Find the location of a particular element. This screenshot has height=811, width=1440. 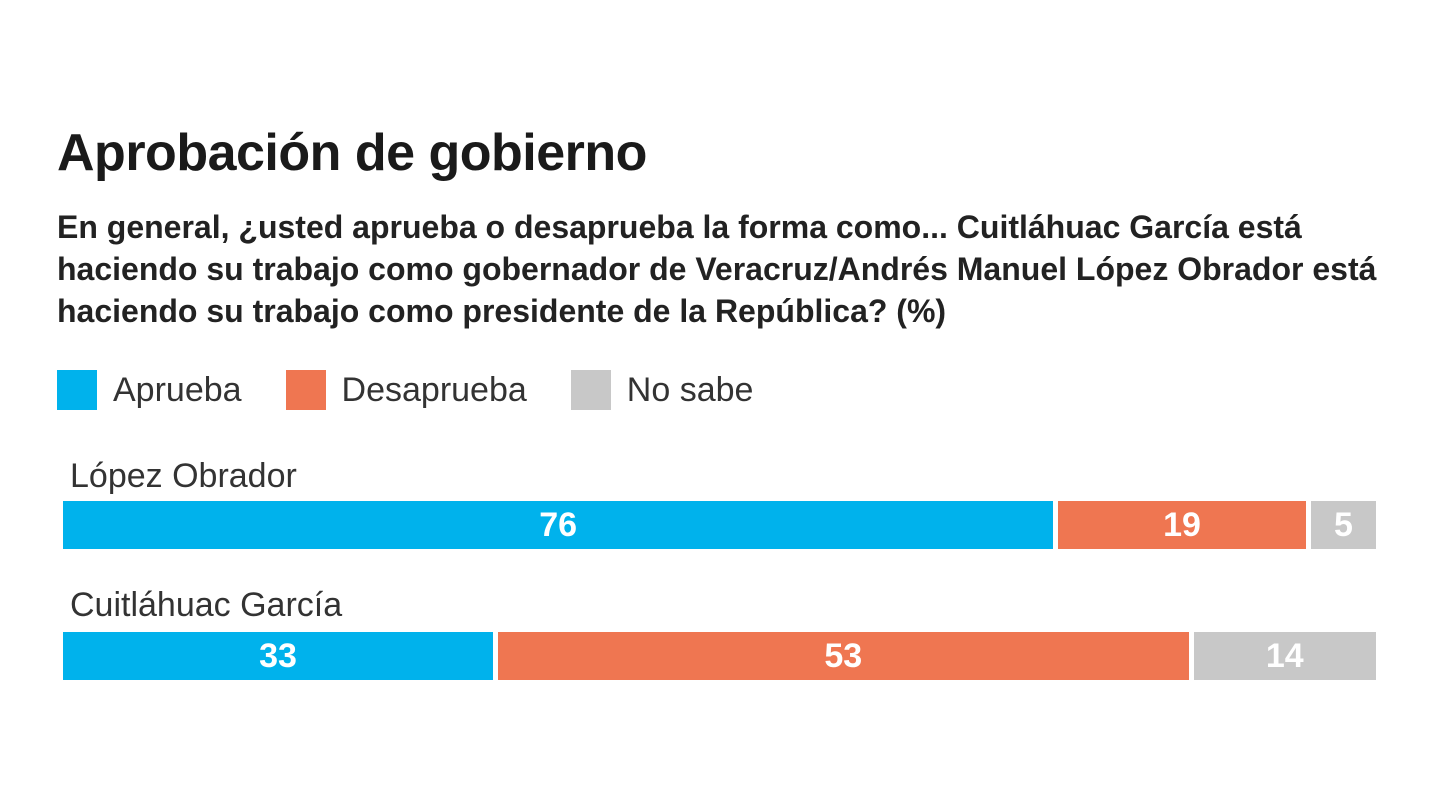

bar-value-label: 53 is located at coordinates (843, 655).